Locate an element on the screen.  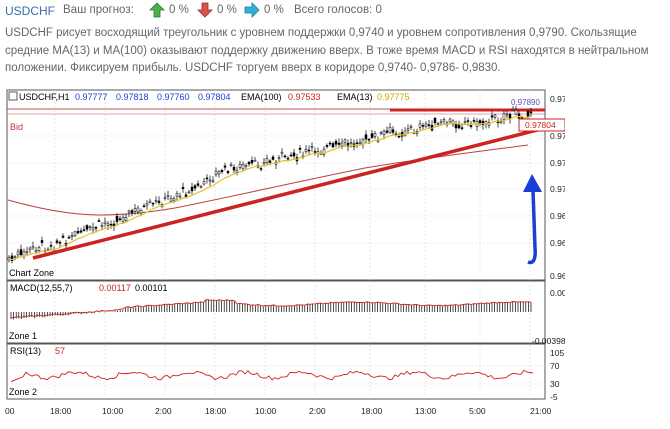
time-tick: 5:00 is located at coordinates (477, 411).